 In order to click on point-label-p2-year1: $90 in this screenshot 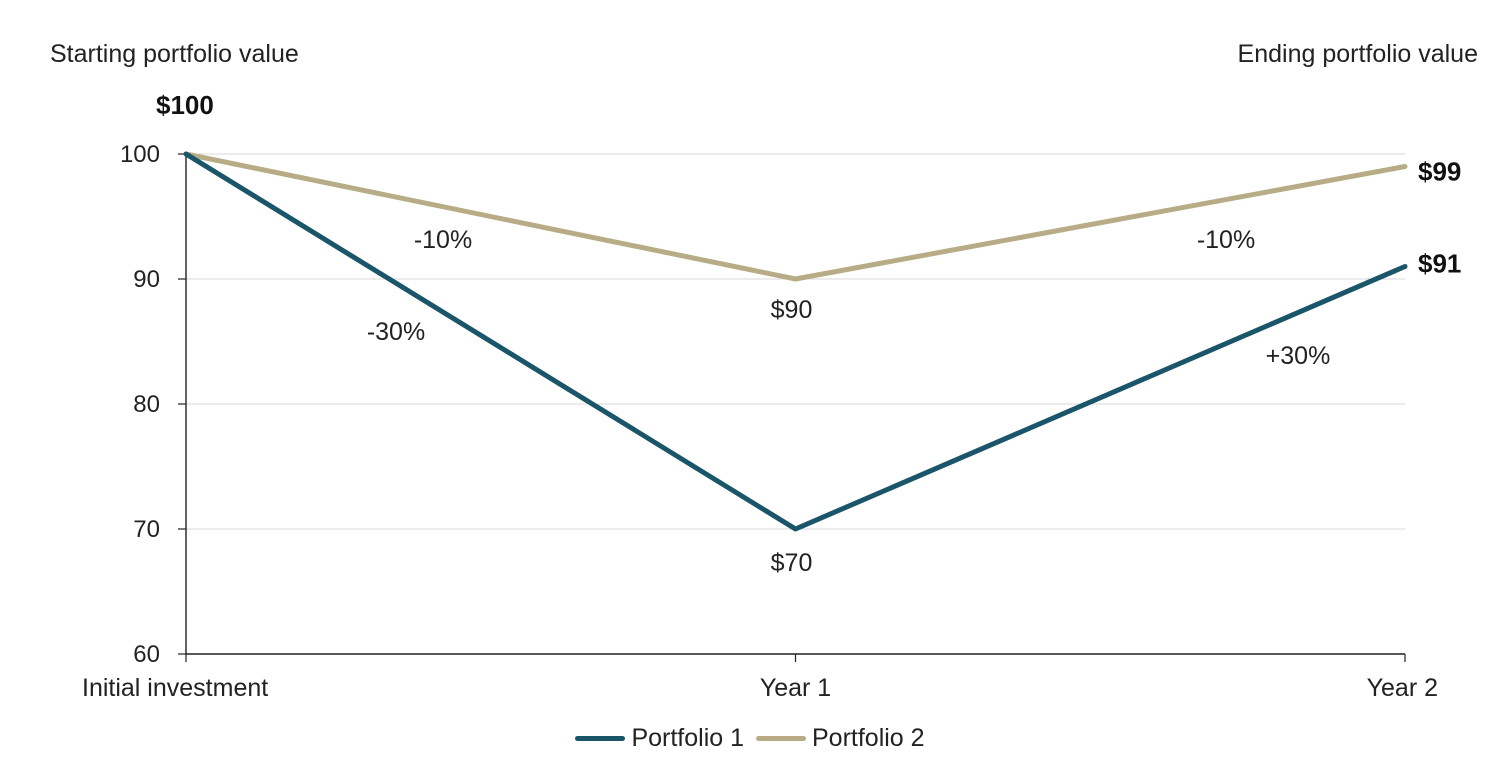, I will do `click(792, 310)`.